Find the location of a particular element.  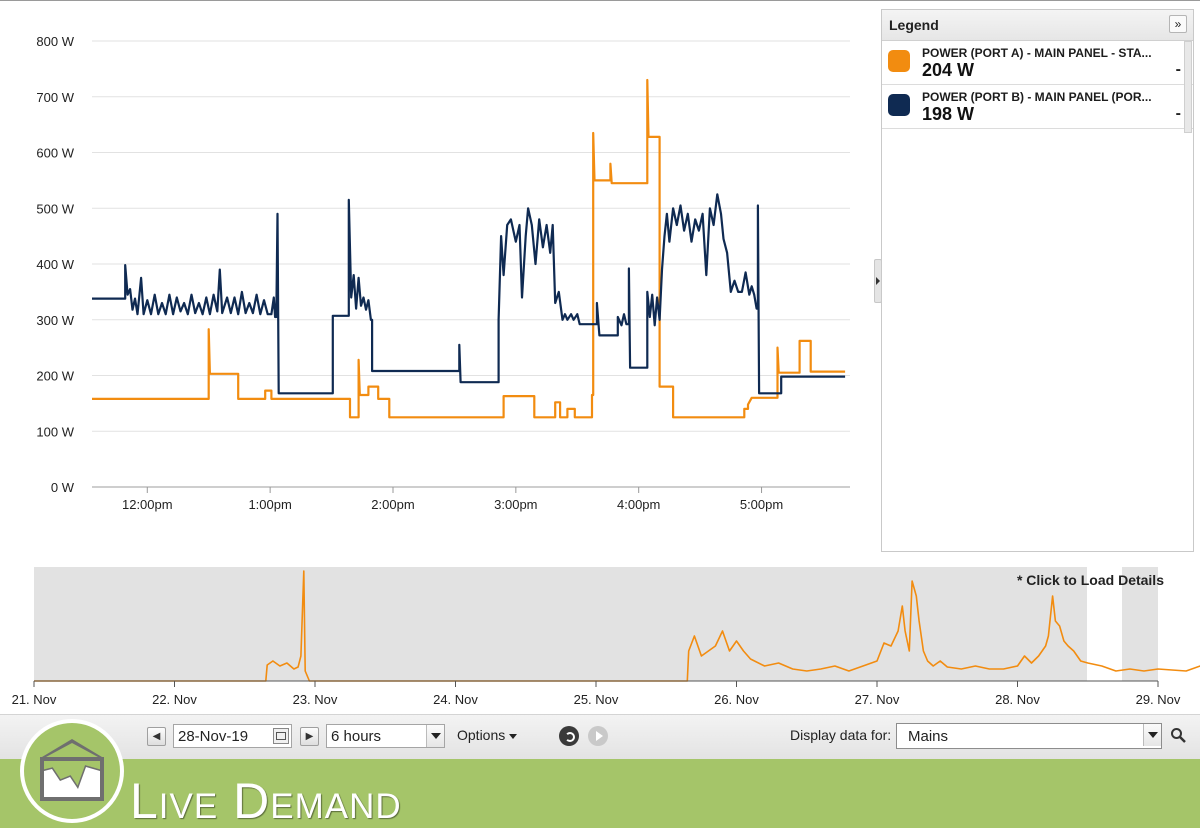

legend-collapse-button: » is located at coordinates (1178, 24).